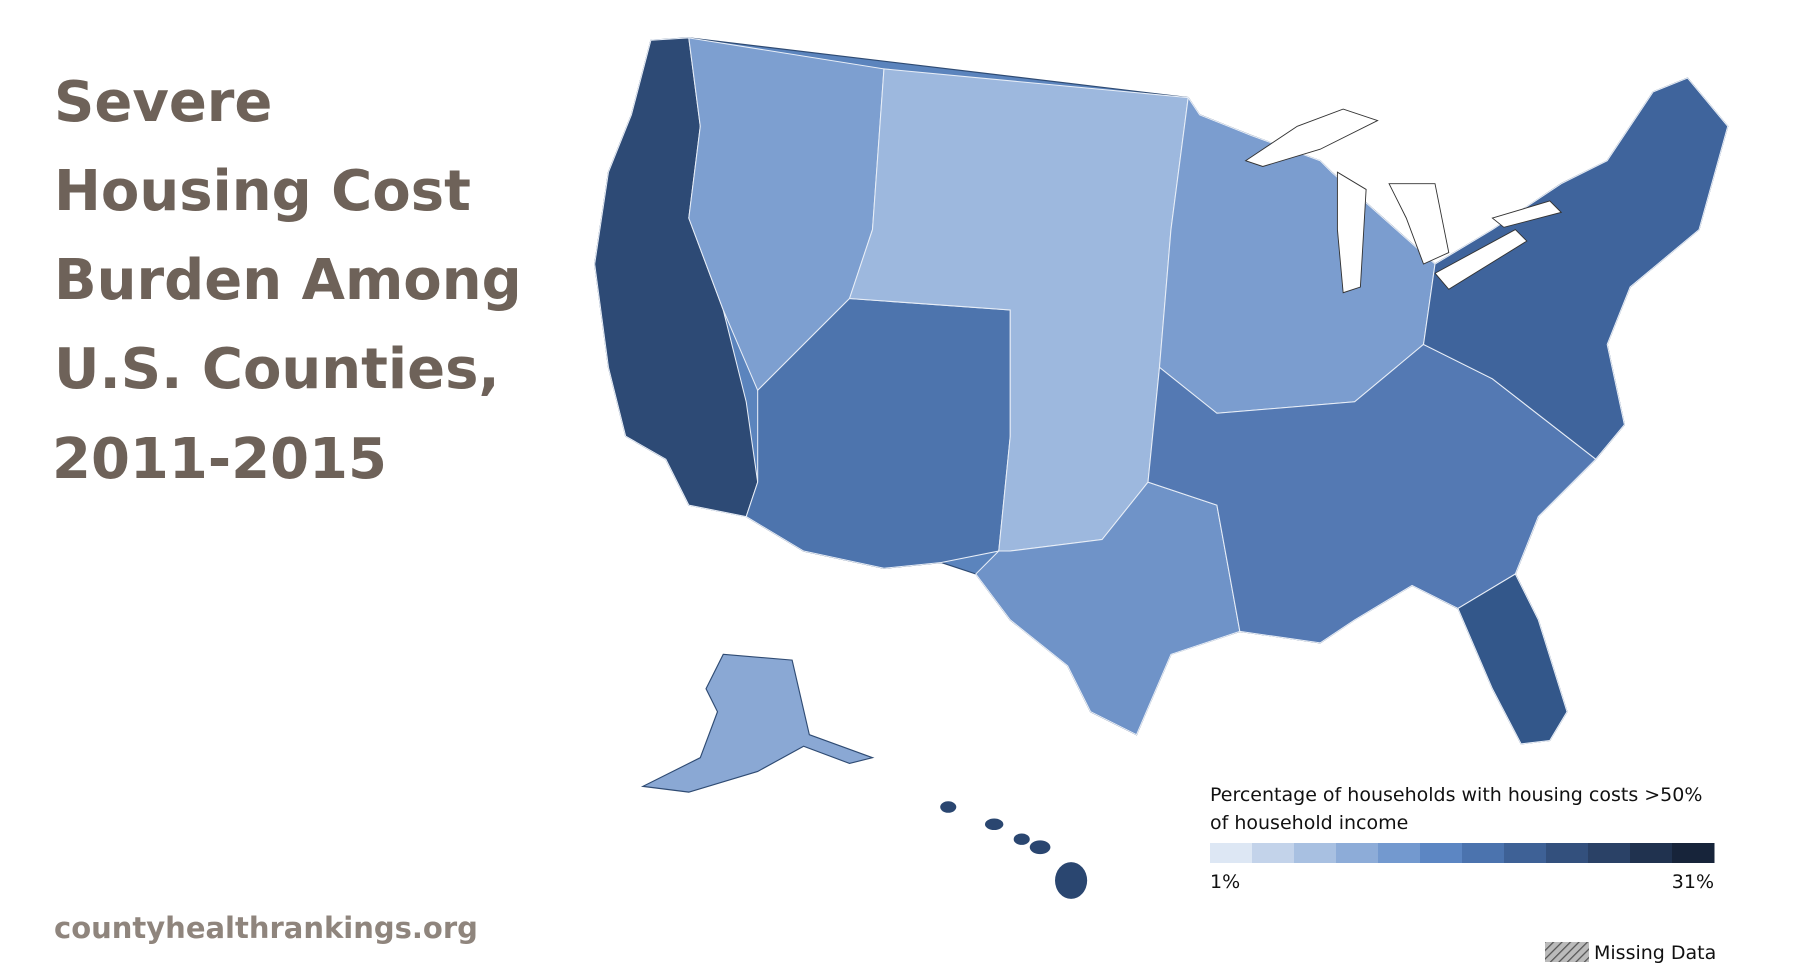 The width and height of the screenshot is (1800, 971). I want to click on legend-tick-label: 1%, so click(1225, 882).